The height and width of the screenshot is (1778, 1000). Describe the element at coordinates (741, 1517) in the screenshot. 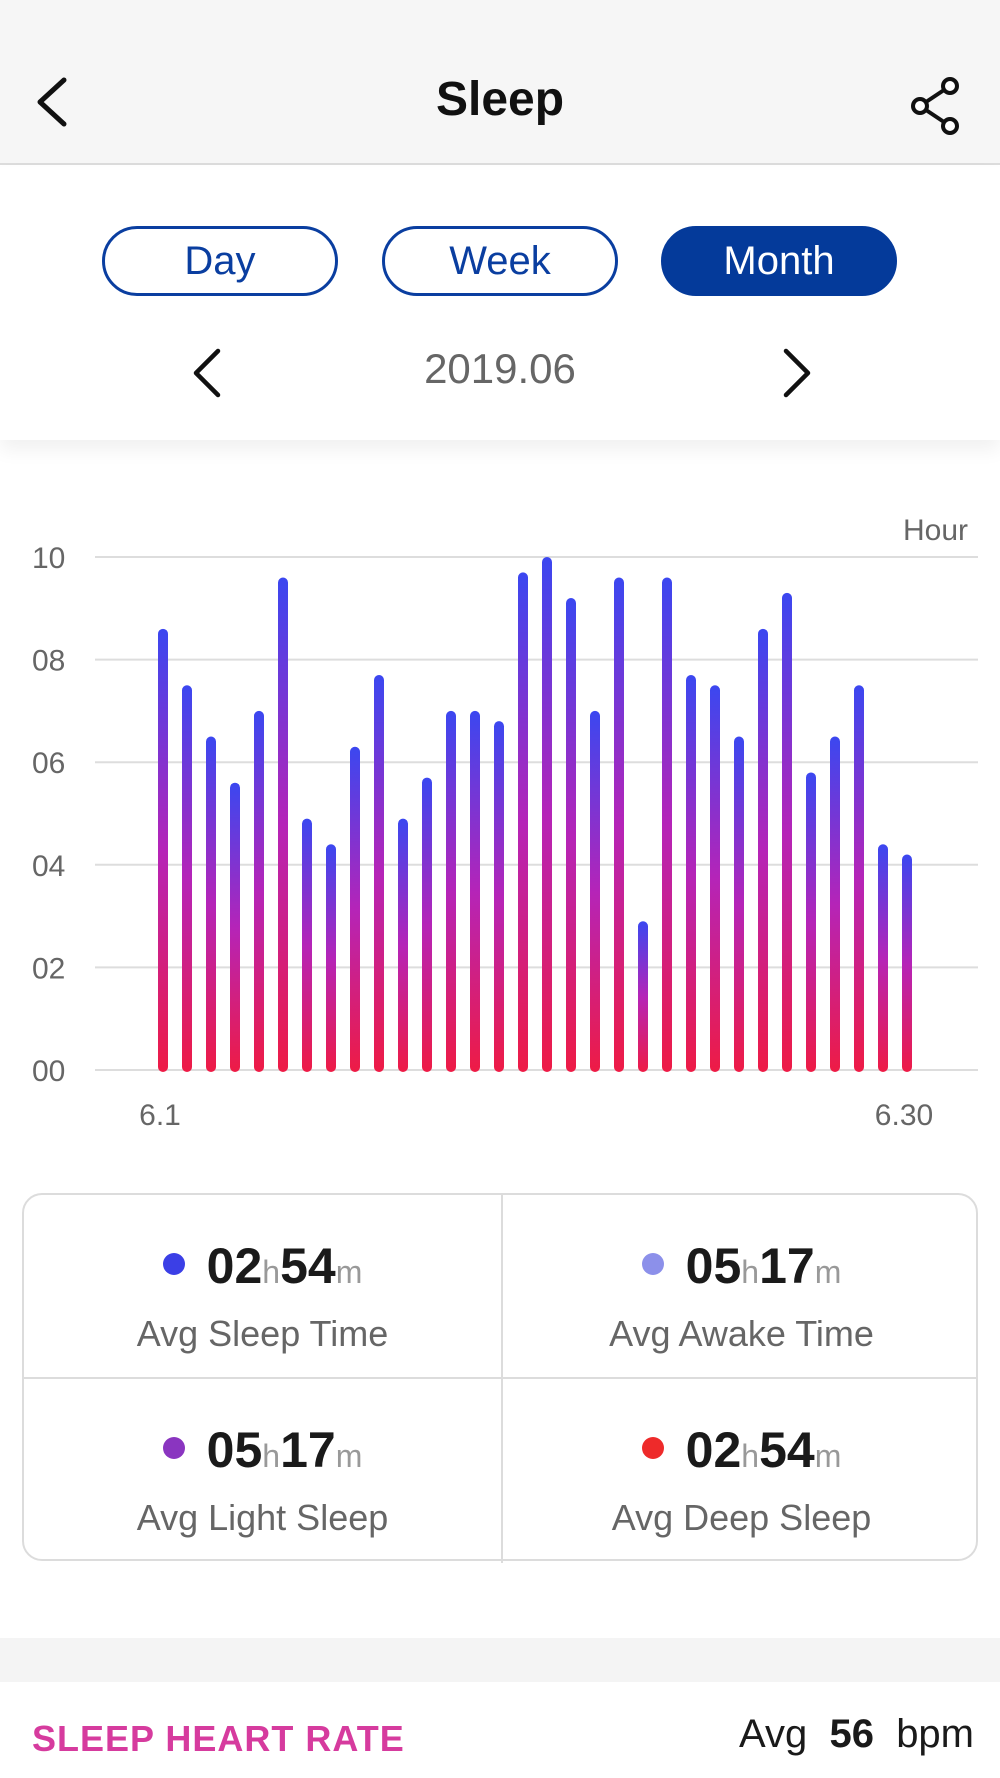

I see `stat-label: Avg Deep Sleep` at that location.